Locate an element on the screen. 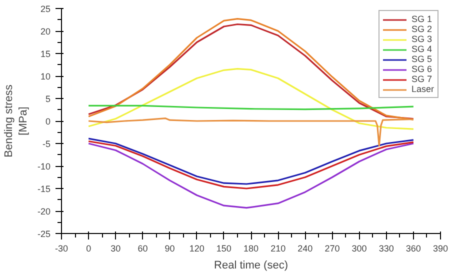  legend-label: SG 7 is located at coordinates (421, 79).